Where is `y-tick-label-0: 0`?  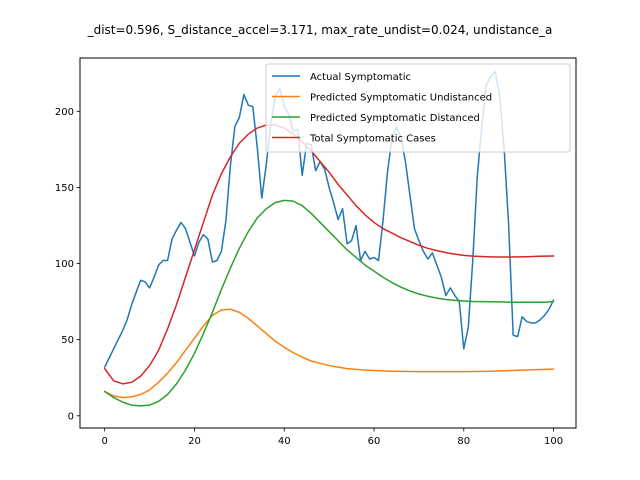
y-tick-label-0: 0 is located at coordinates (71, 416).